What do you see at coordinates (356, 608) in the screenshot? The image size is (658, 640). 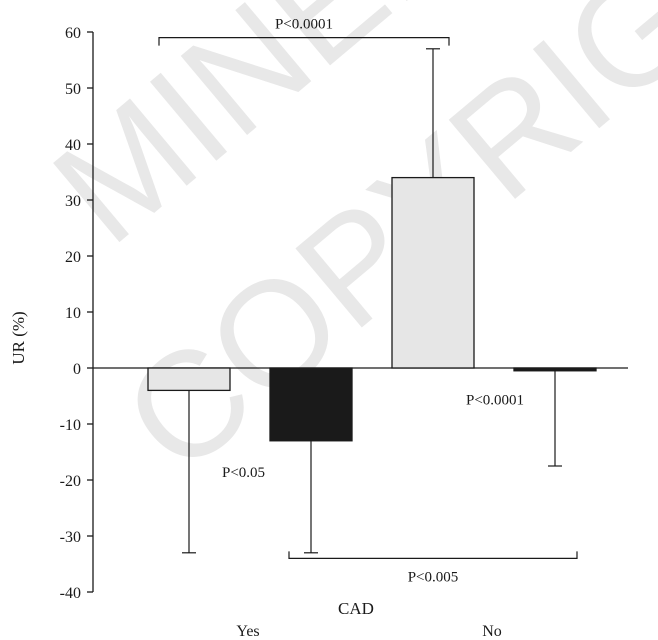 I see `x-axis-title: CAD` at bounding box center [356, 608].